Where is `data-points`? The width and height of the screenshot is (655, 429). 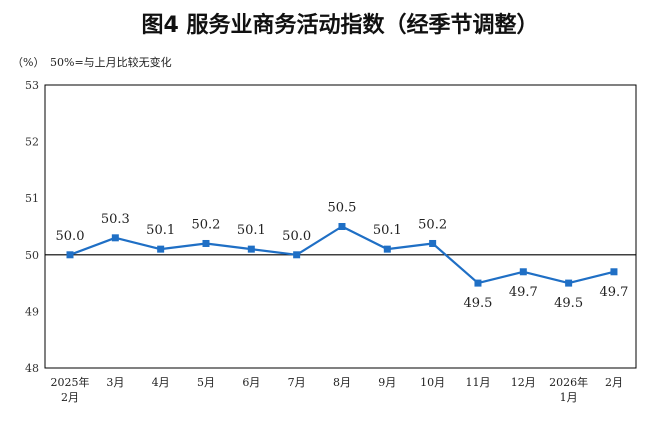
data-points is located at coordinates (342, 255).